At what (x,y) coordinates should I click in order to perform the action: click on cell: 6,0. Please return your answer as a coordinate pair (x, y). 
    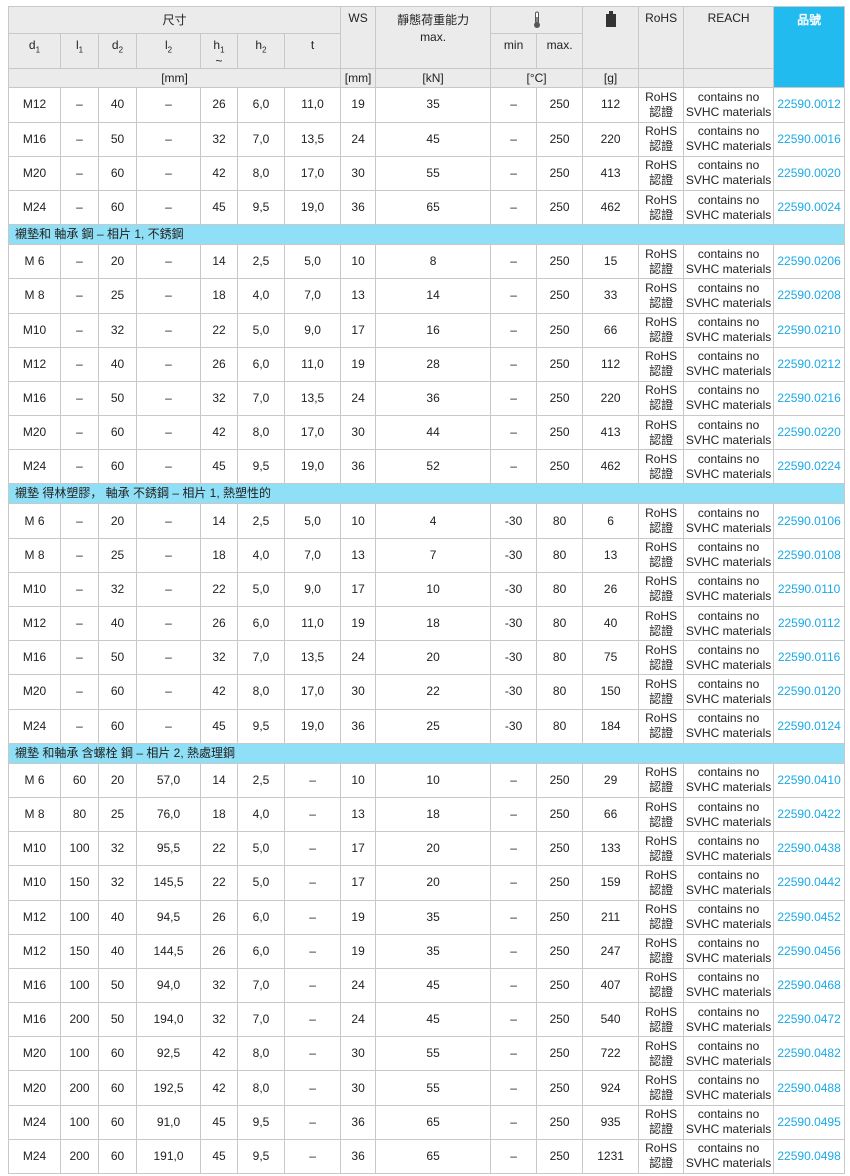
    Looking at the image, I should click on (261, 105).